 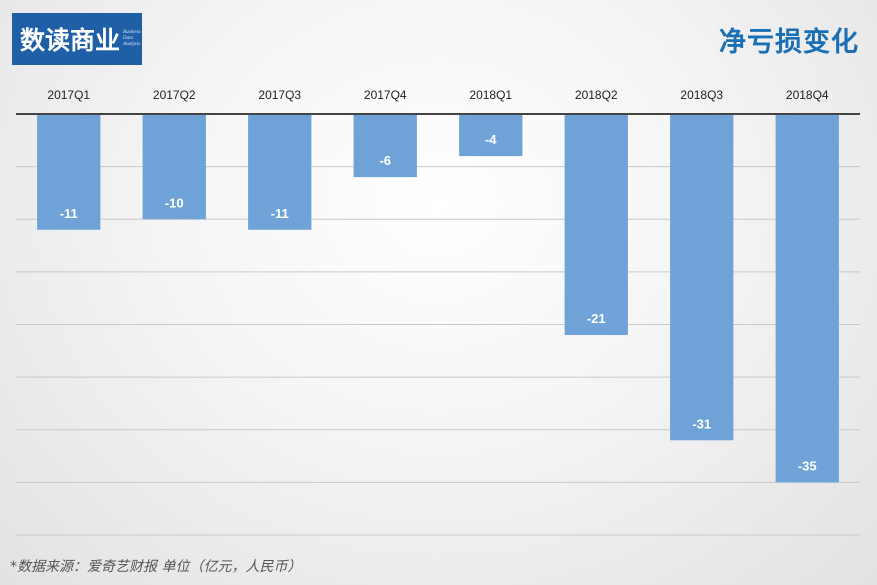 I want to click on chart-title: 净亏损变化, so click(x=789, y=42).